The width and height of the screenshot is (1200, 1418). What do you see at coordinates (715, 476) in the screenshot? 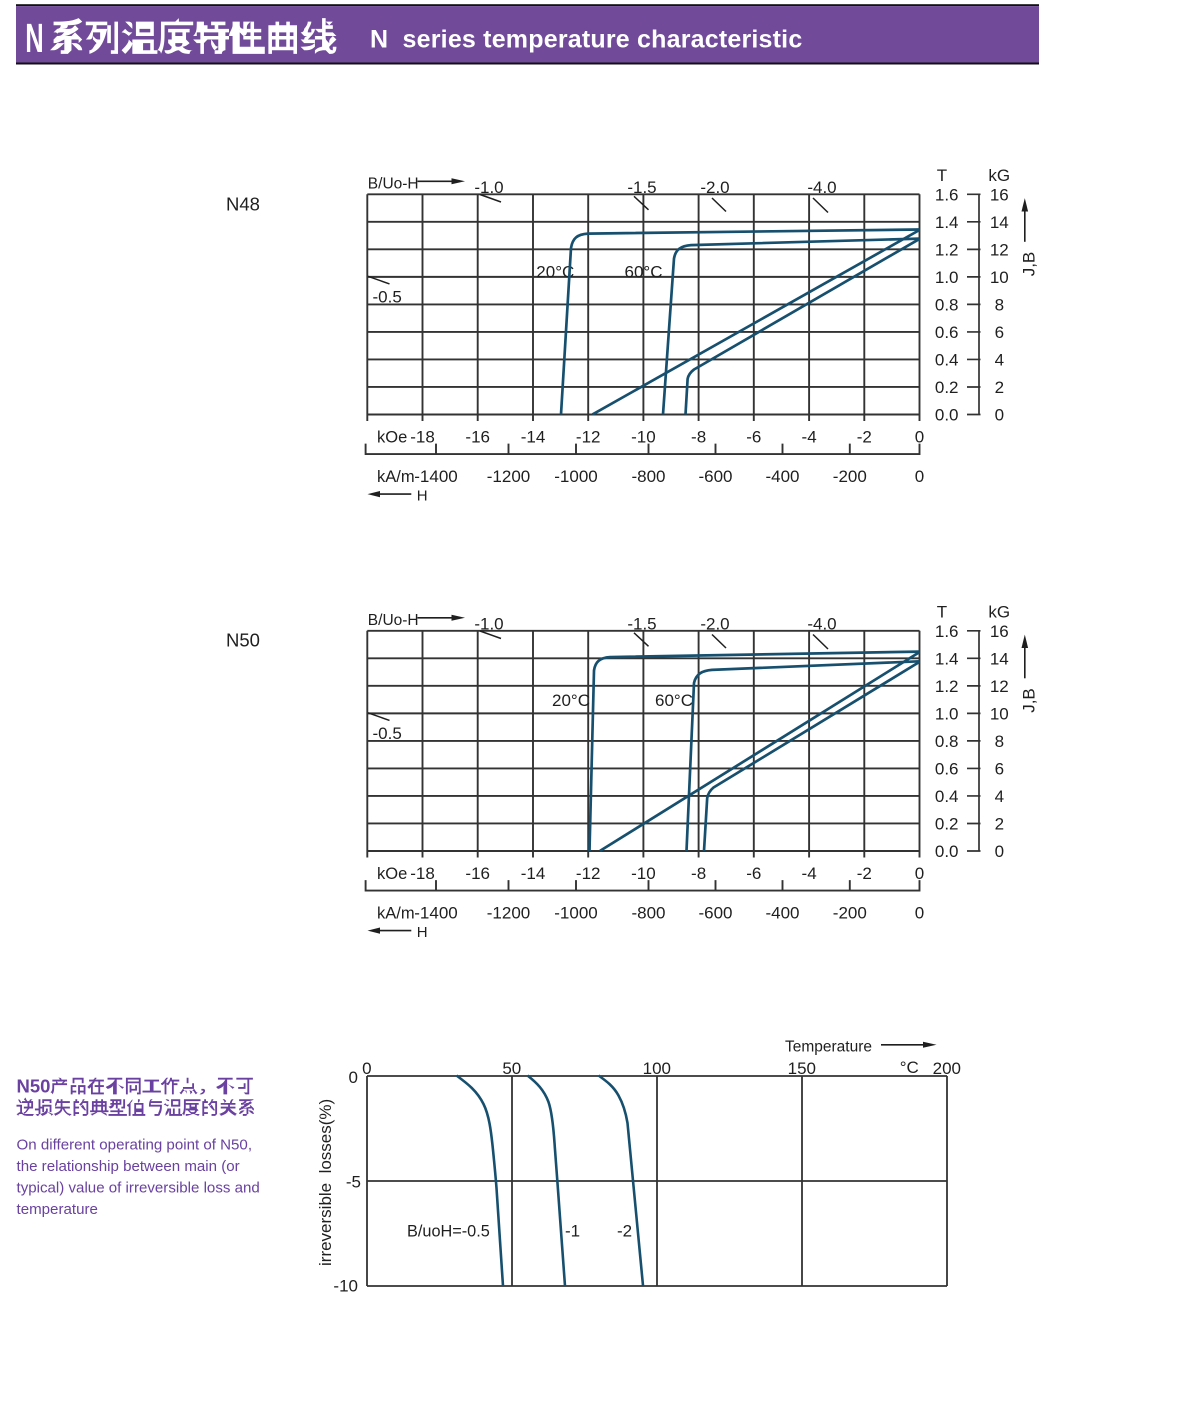
I see `svg-text: -600` at bounding box center [715, 476].